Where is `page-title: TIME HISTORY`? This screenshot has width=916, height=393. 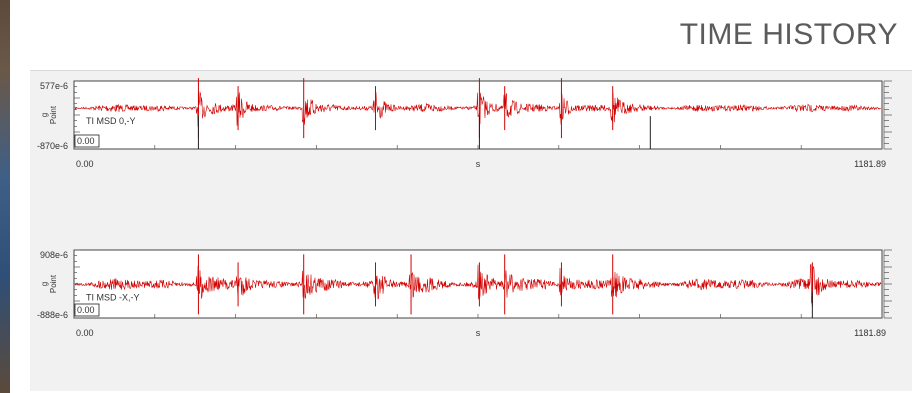
page-title: TIME HISTORY is located at coordinates (788, 34).